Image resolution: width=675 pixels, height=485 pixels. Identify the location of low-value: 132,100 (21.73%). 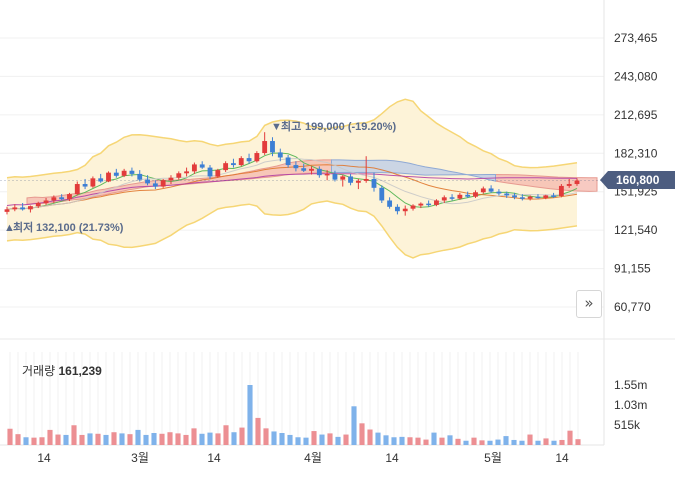
(80, 228).